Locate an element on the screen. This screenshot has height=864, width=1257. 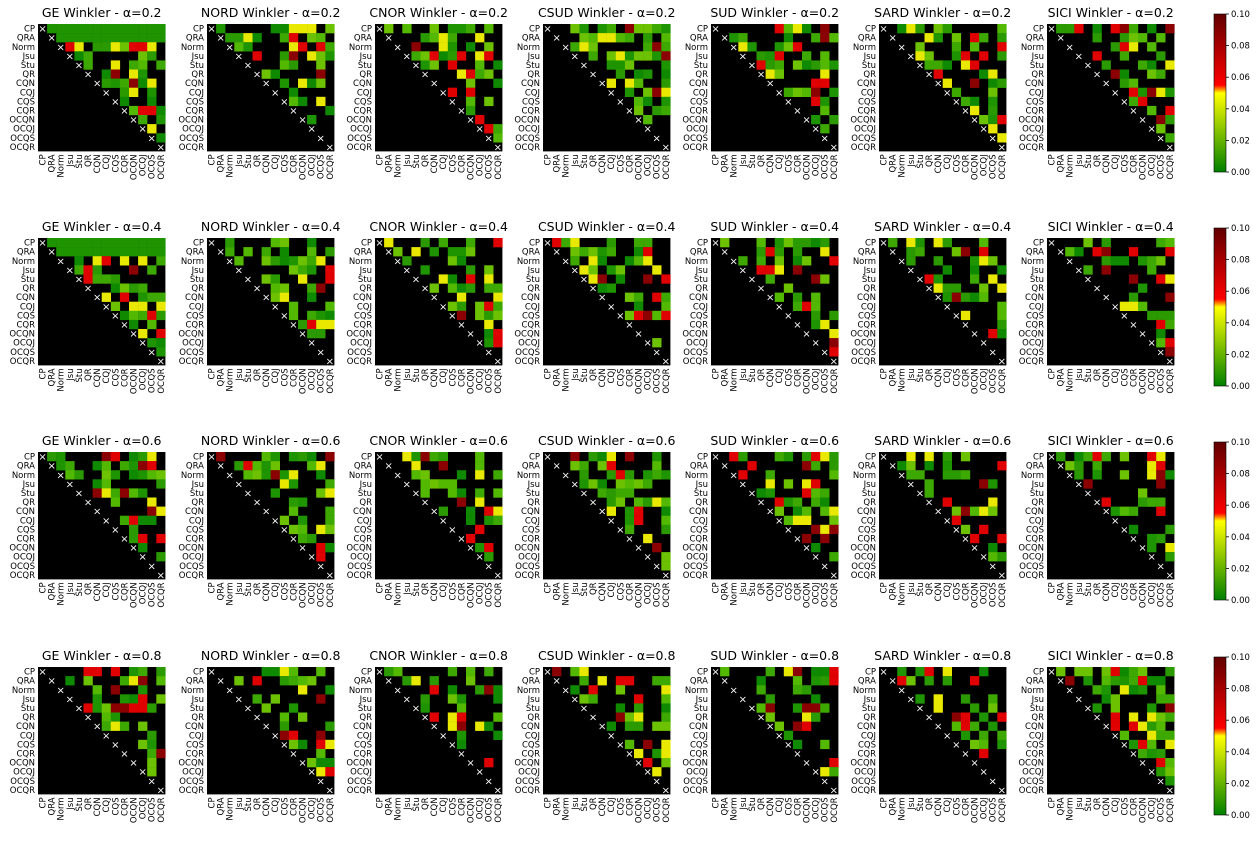
y-tick-label: CP is located at coordinates (198, 30).